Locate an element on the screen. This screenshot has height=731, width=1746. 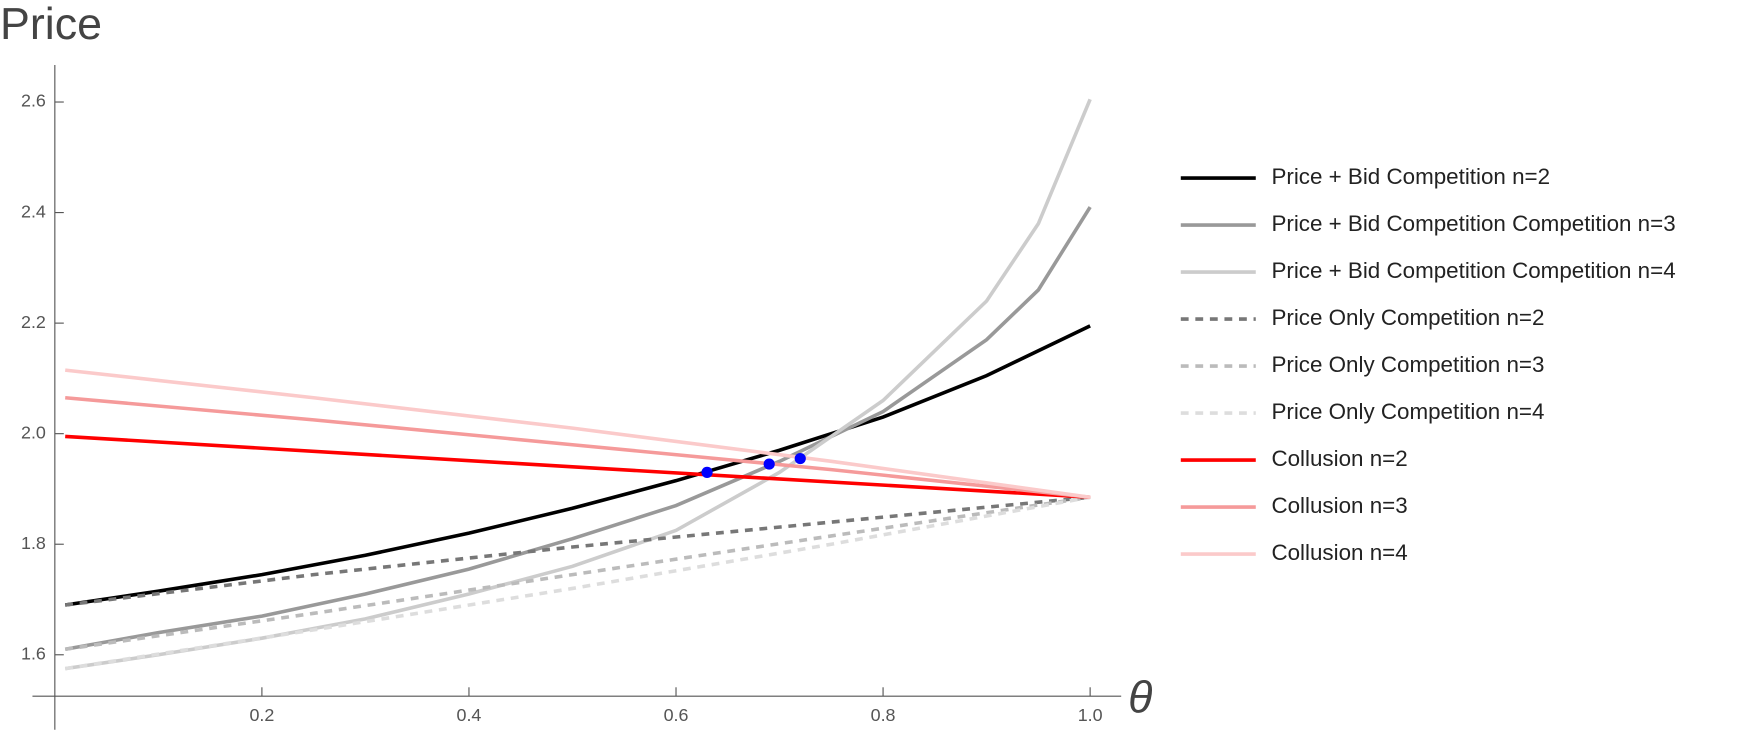
legend-label: Price Only Competition n=3 is located at coordinates (1407, 364).